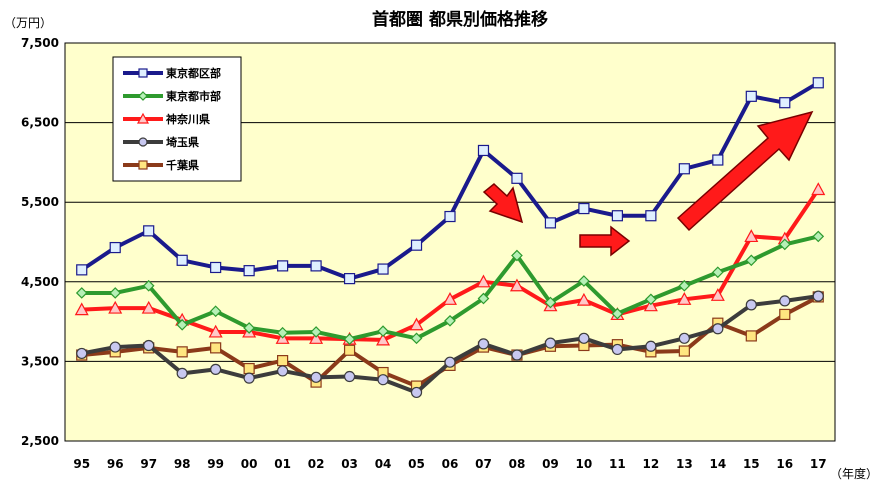 Image resolution: width=880 pixels, height=491 pixels. What do you see at coordinates (648, 183) in the screenshot?
I see `trend-arrows` at bounding box center [648, 183].